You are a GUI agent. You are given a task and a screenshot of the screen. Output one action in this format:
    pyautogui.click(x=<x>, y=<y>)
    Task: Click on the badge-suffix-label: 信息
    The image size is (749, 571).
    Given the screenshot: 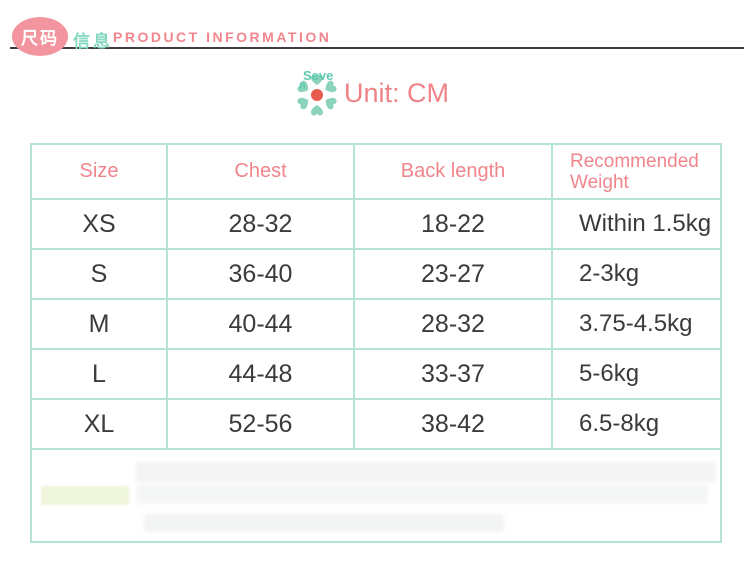 What is the action you would take?
    pyautogui.click(x=93, y=41)
    